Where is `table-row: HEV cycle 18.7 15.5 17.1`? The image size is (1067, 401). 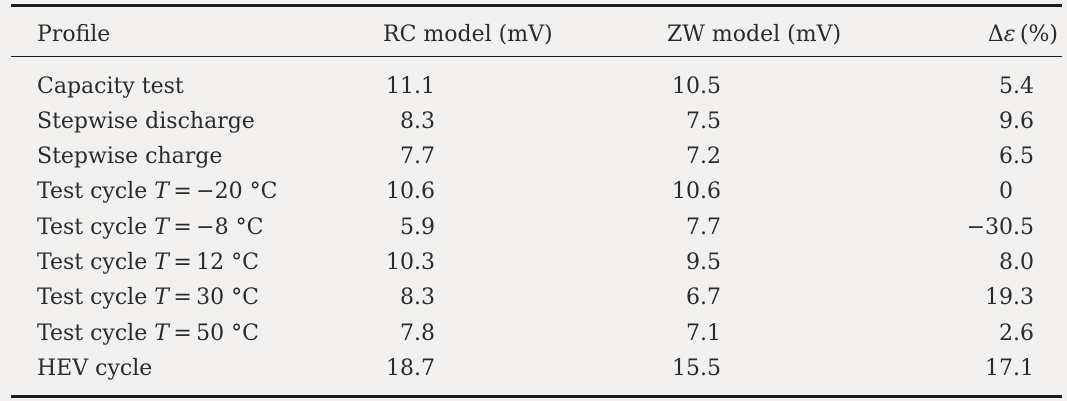
table-row: HEV cycle 18.7 15.5 17.1 is located at coordinates (536, 368).